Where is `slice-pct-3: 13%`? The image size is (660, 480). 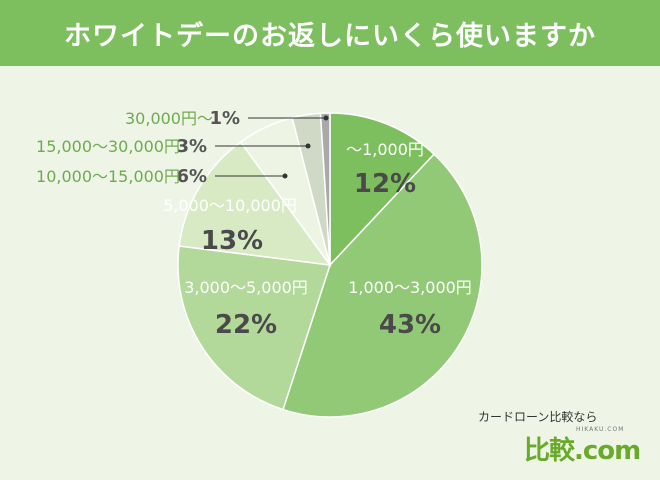 slice-pct-3: 13% is located at coordinates (232, 241).